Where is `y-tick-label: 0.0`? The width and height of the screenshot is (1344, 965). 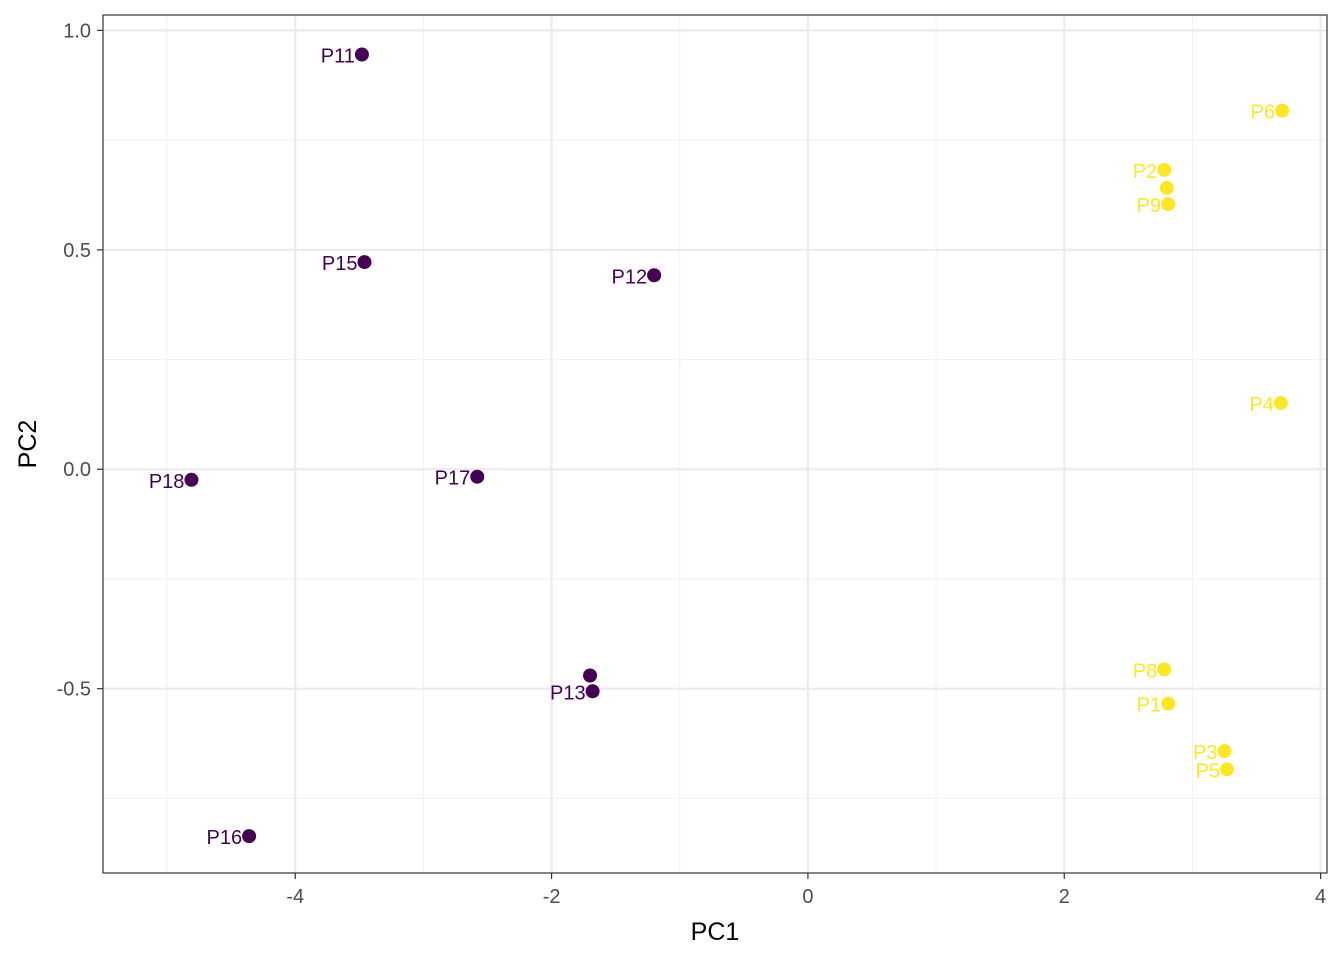
y-tick-label: 0.0 is located at coordinates (77, 470).